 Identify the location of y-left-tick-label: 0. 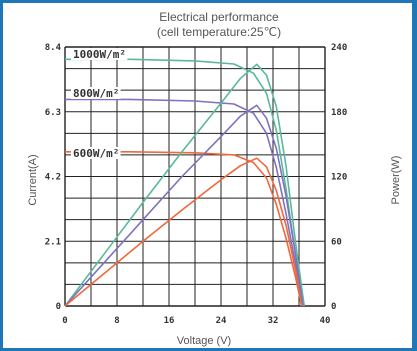
(58, 307).